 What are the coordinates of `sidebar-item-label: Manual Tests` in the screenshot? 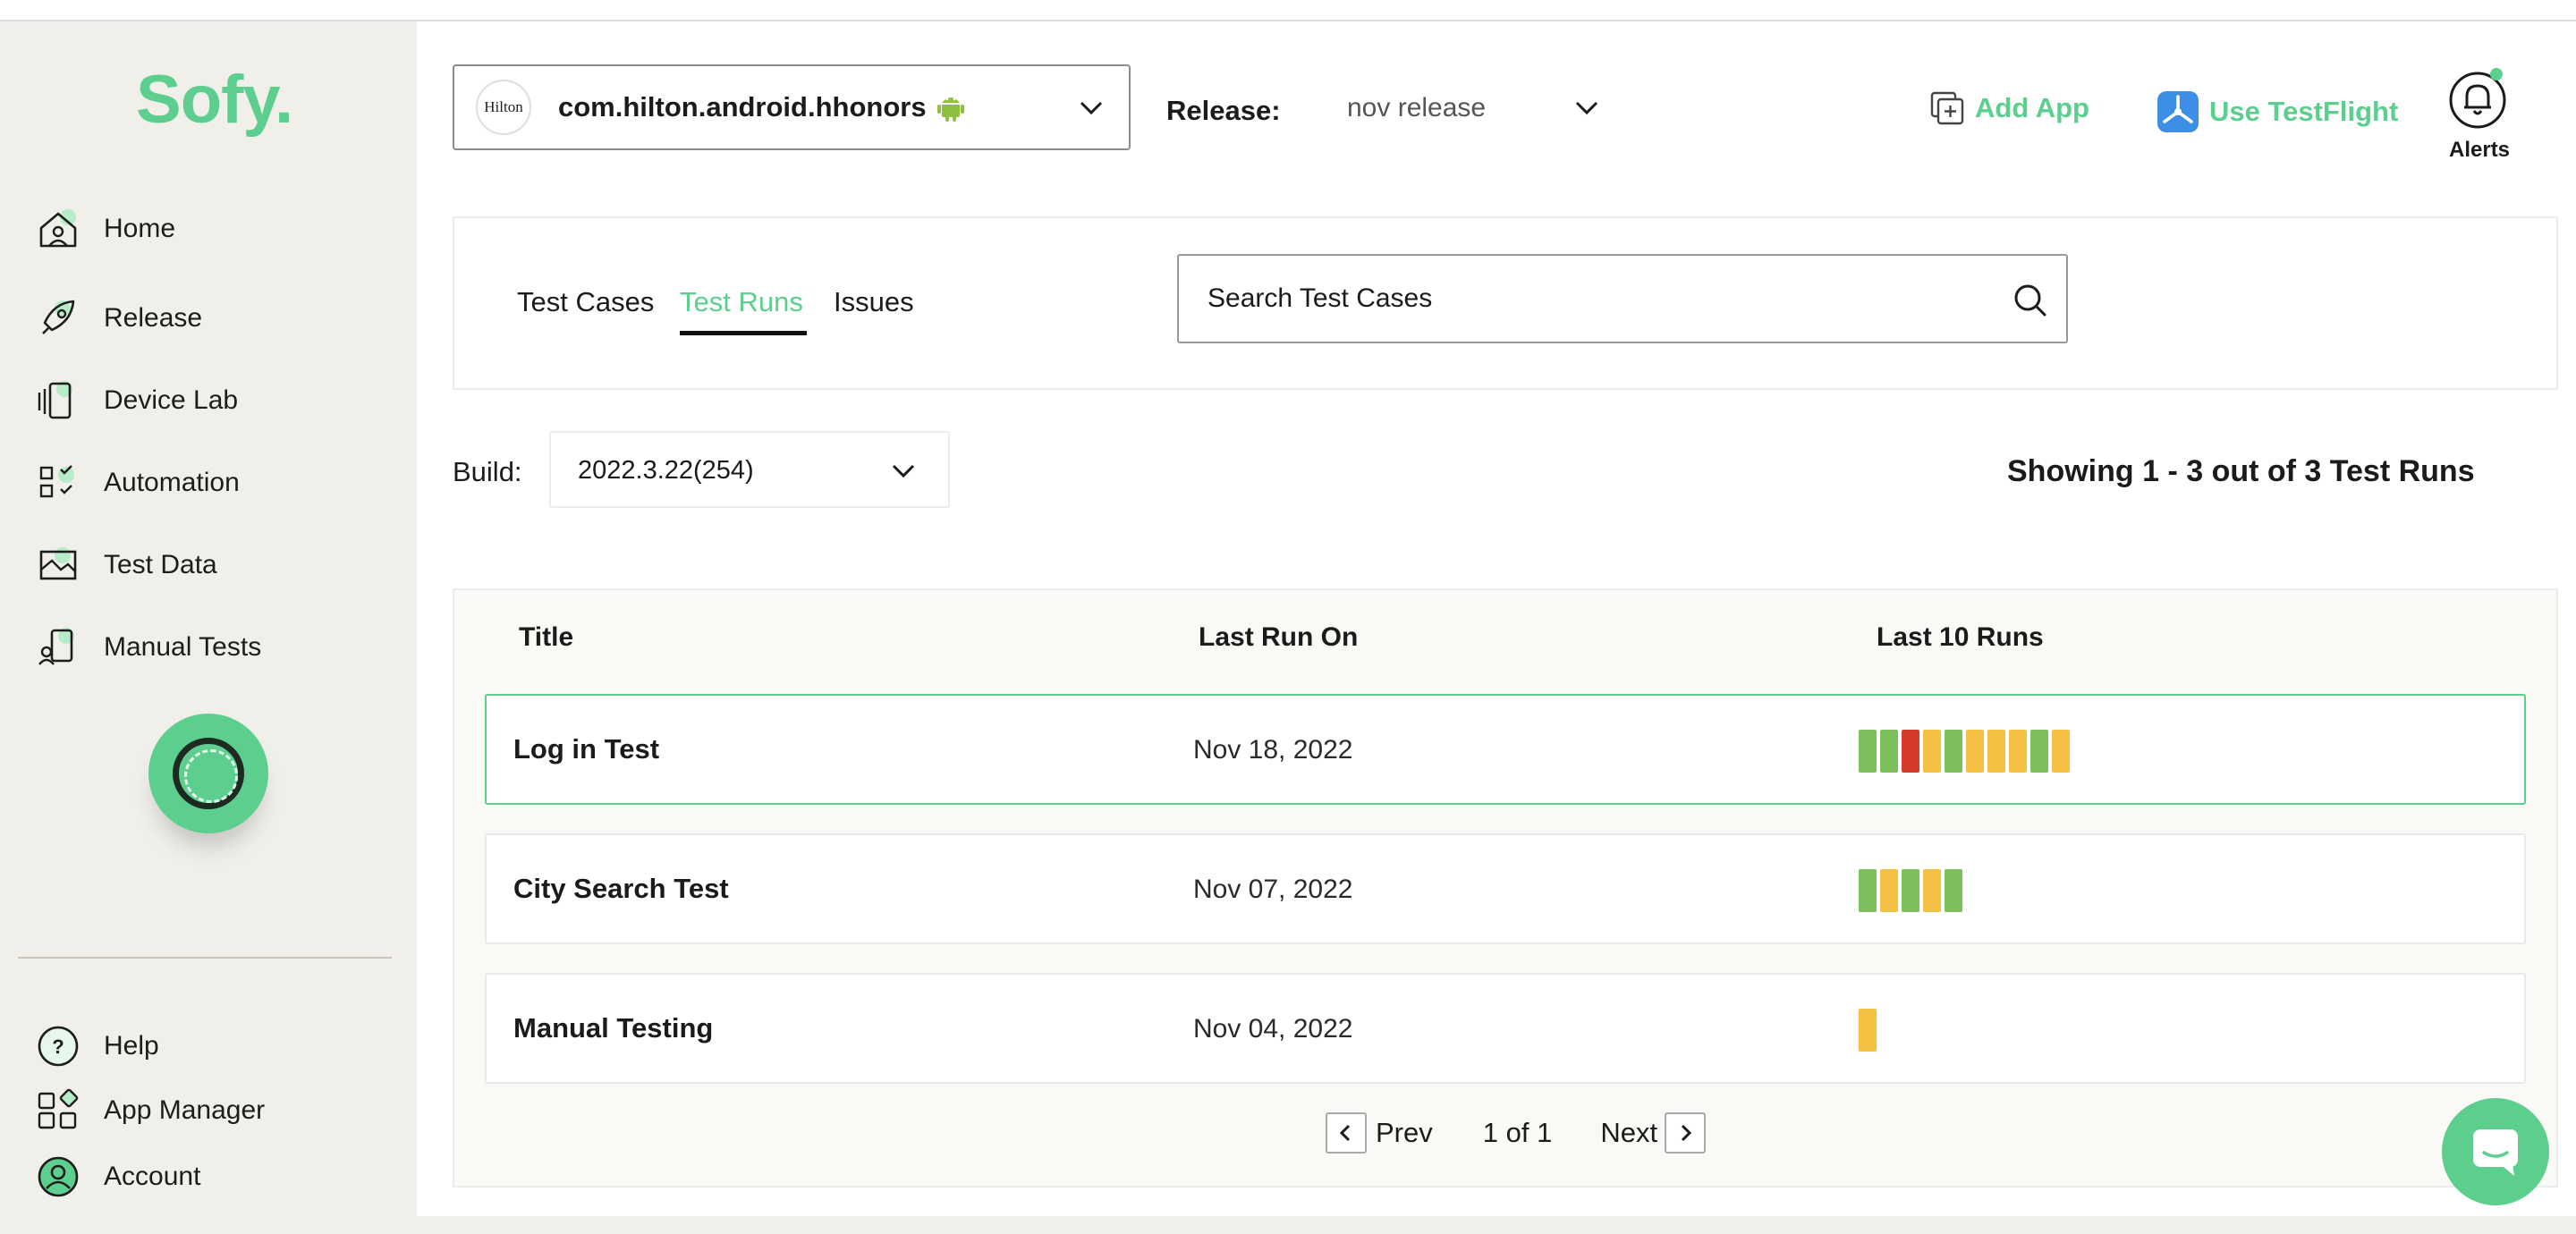 It's located at (183, 647).